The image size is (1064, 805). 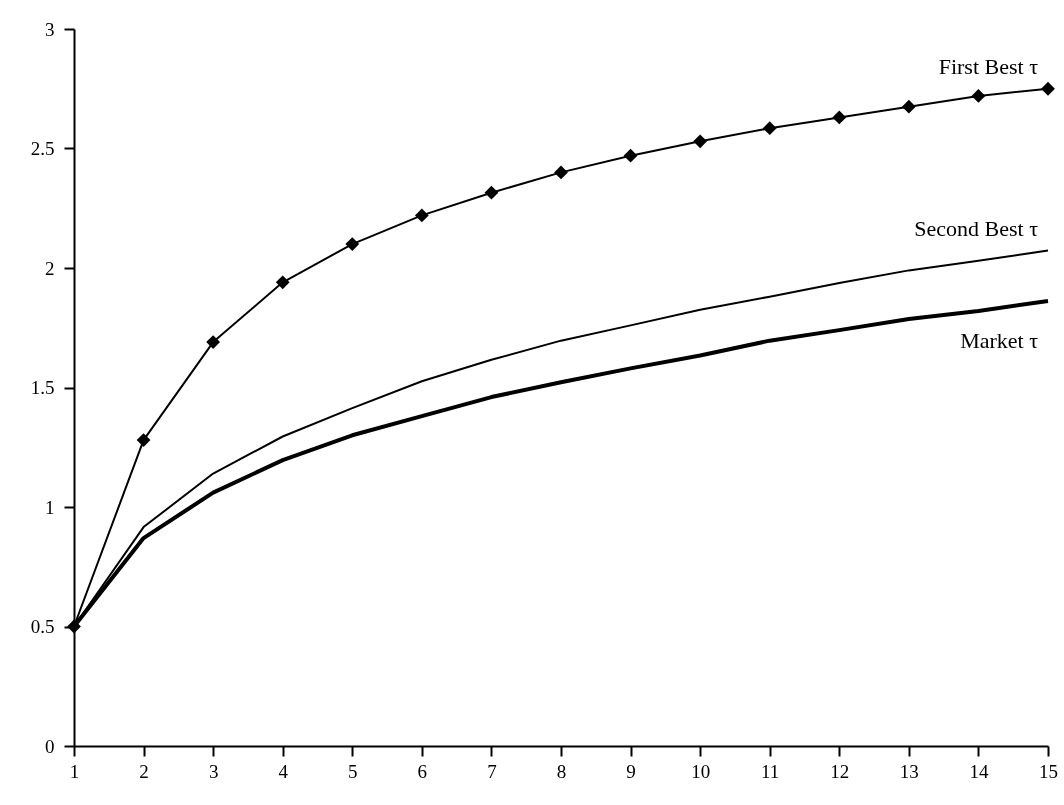 What do you see at coordinates (1048, 771) in the screenshot?
I see `x-tick-label: 15` at bounding box center [1048, 771].